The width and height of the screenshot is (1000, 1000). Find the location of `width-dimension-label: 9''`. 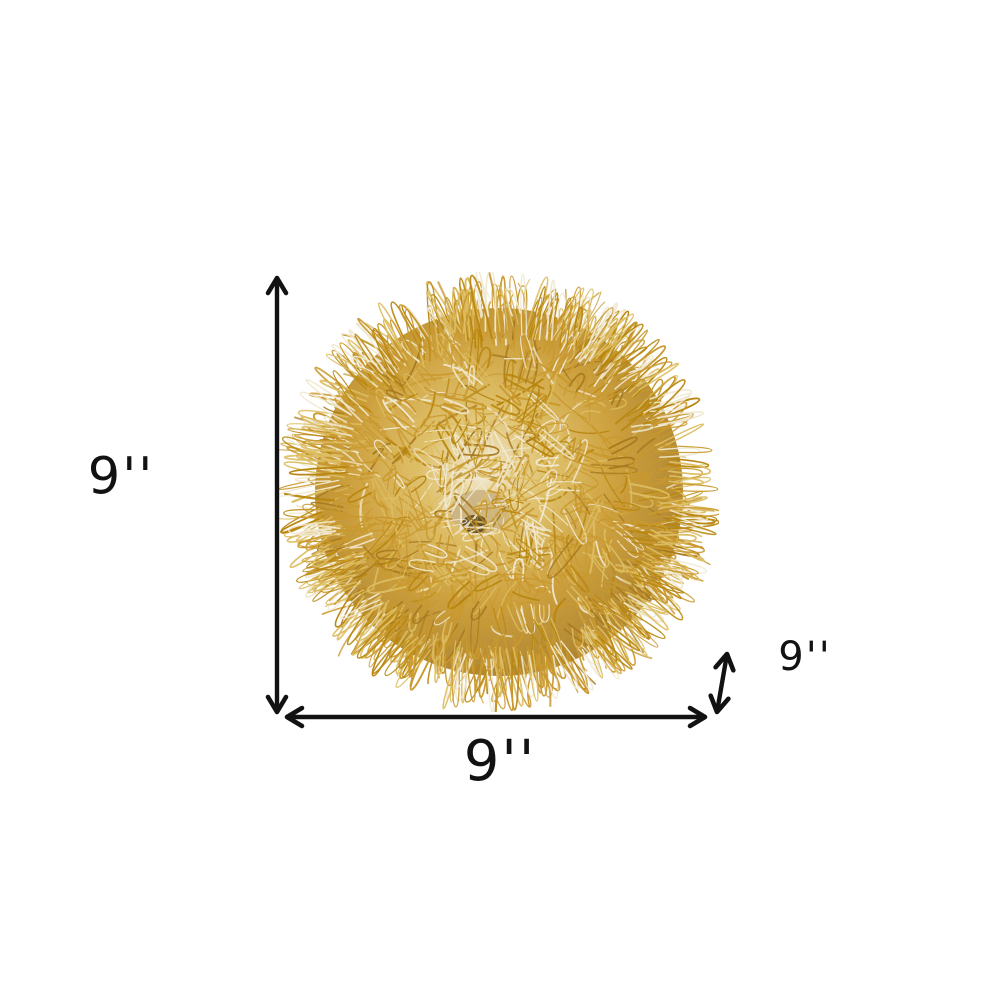

width-dimension-label: 9'' is located at coordinates (500, 761).